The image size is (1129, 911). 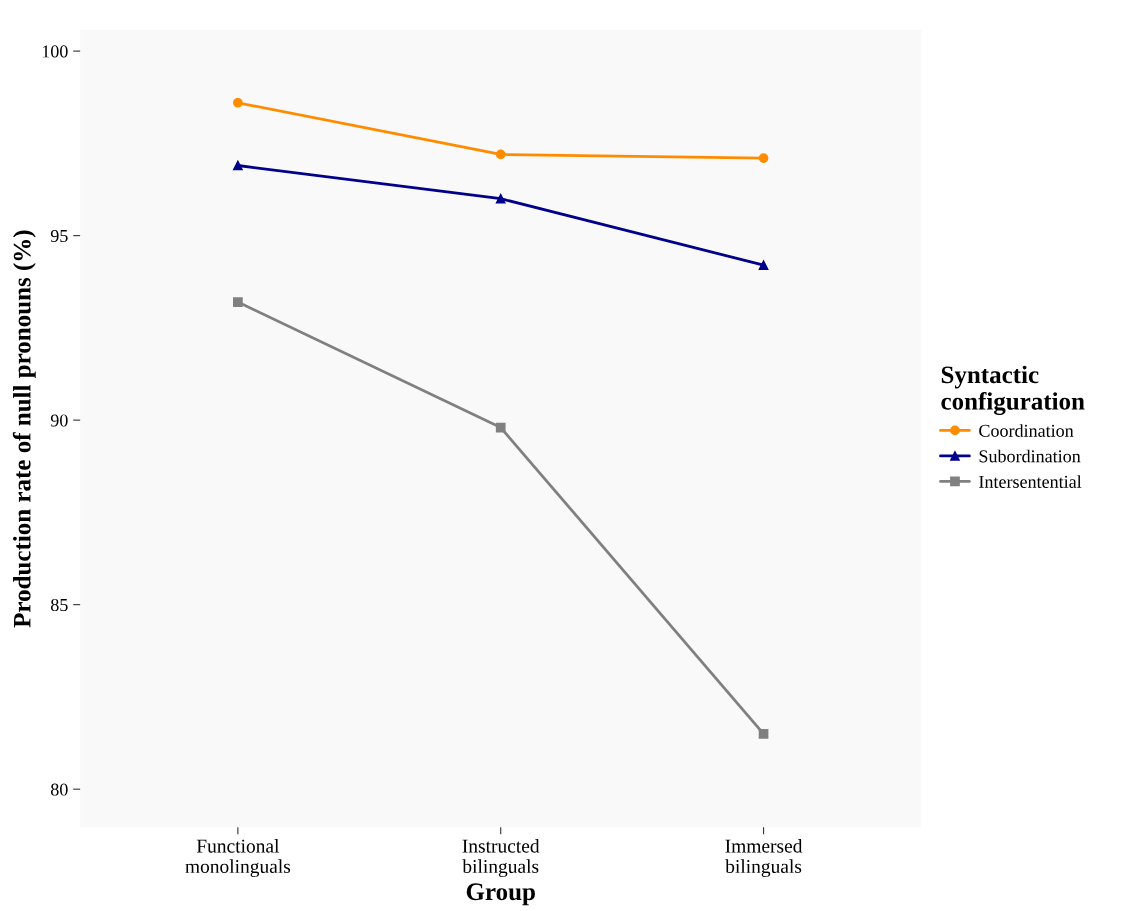 What do you see at coordinates (764, 858) in the screenshot?
I see `x-tick-label: Immersed bilinguals` at bounding box center [764, 858].